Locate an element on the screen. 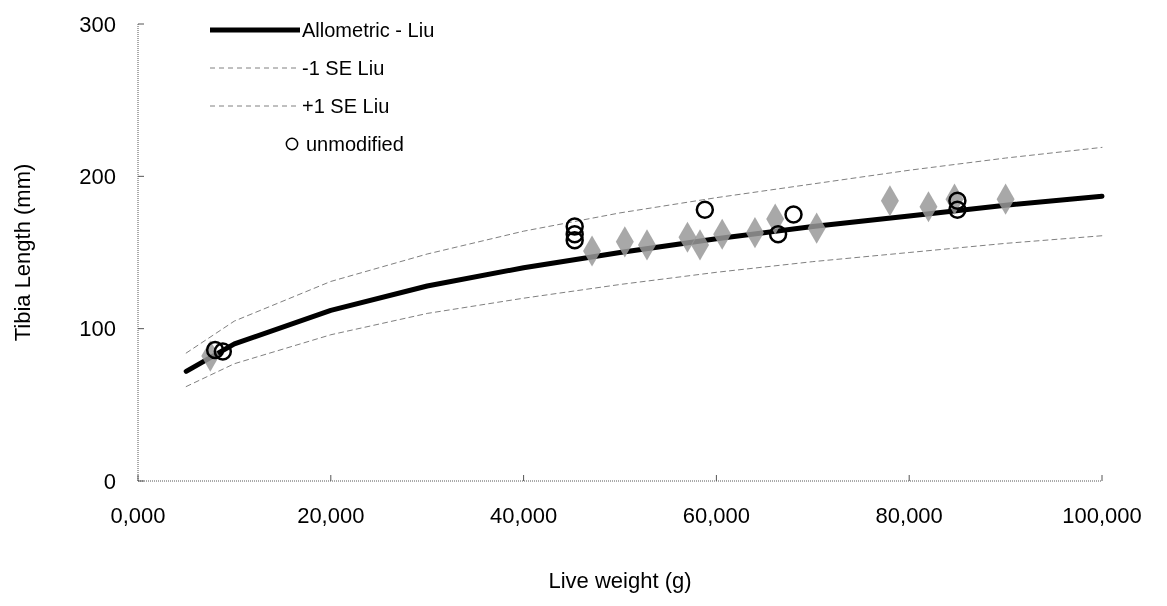 The height and width of the screenshot is (606, 1167). y-tick-label: 100 is located at coordinates (97, 329).